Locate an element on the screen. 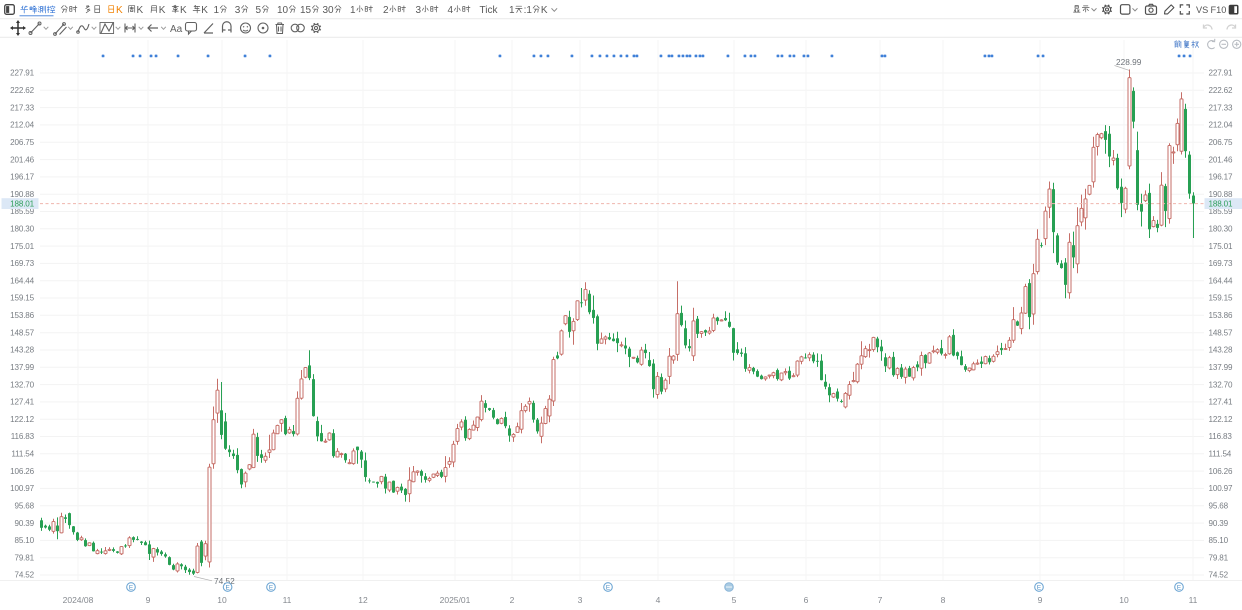 The height and width of the screenshot is (610, 1242). svg-text: 132.70 is located at coordinates (22, 384).